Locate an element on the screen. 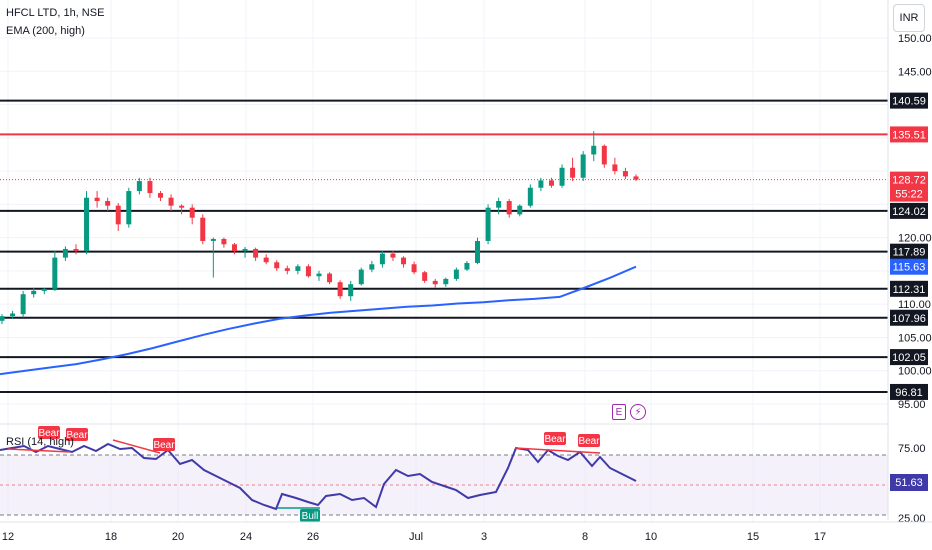  ema-value-label-bg is located at coordinates (909, 266).